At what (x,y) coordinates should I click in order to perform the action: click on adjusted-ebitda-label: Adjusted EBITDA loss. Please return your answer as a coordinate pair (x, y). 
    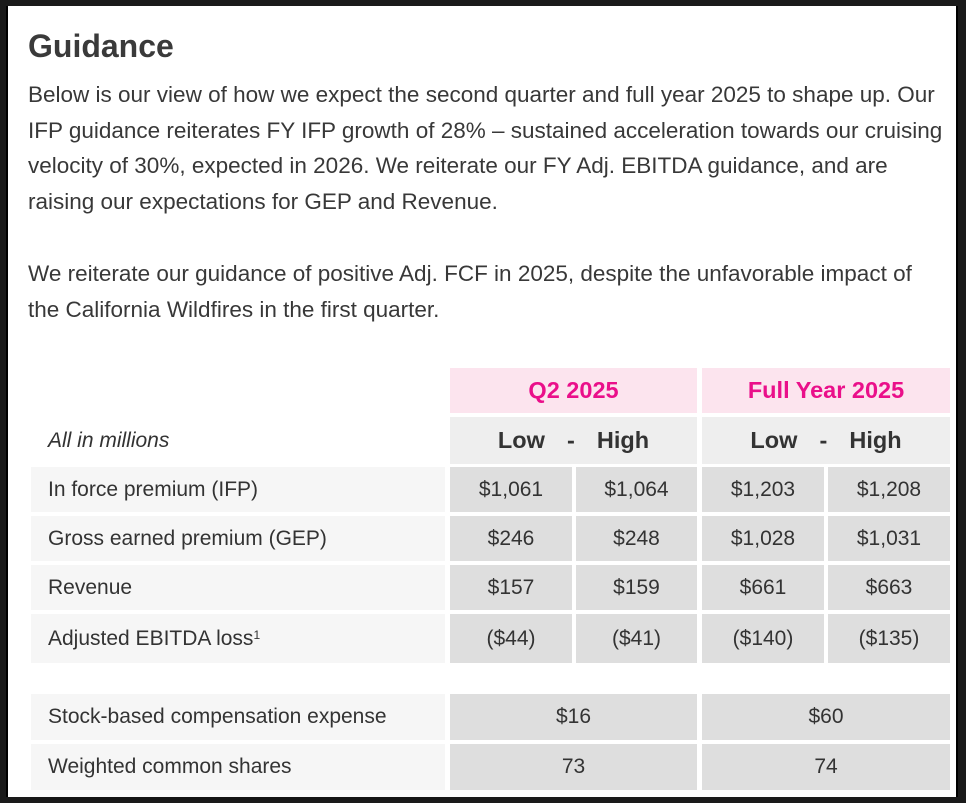
    Looking at the image, I should click on (151, 638).